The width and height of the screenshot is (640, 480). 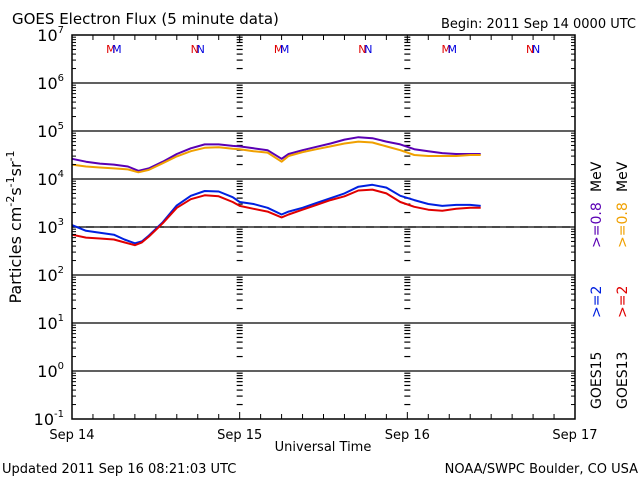 What do you see at coordinates (597, 285) in the screenshot?
I see `legend-column: GOES15 >=2 >=0.8 MeV` at bounding box center [597, 285].